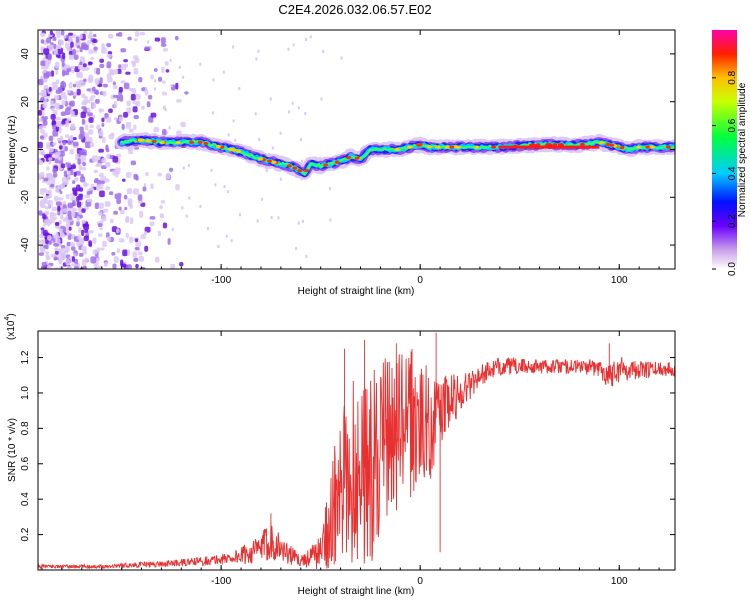 Image resolution: width=750 pixels, height=600 pixels. What do you see at coordinates (25, 428) in the screenshot?
I see `y-tick-label: 0.8` at bounding box center [25, 428].